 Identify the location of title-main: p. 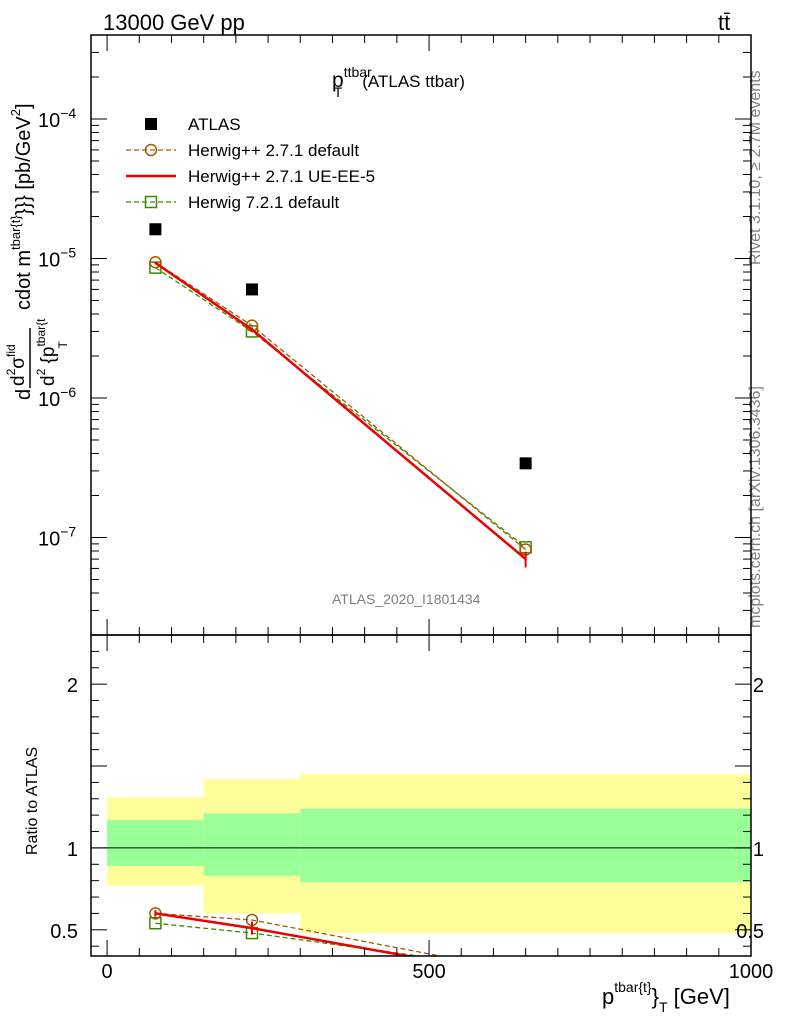
(338, 80).